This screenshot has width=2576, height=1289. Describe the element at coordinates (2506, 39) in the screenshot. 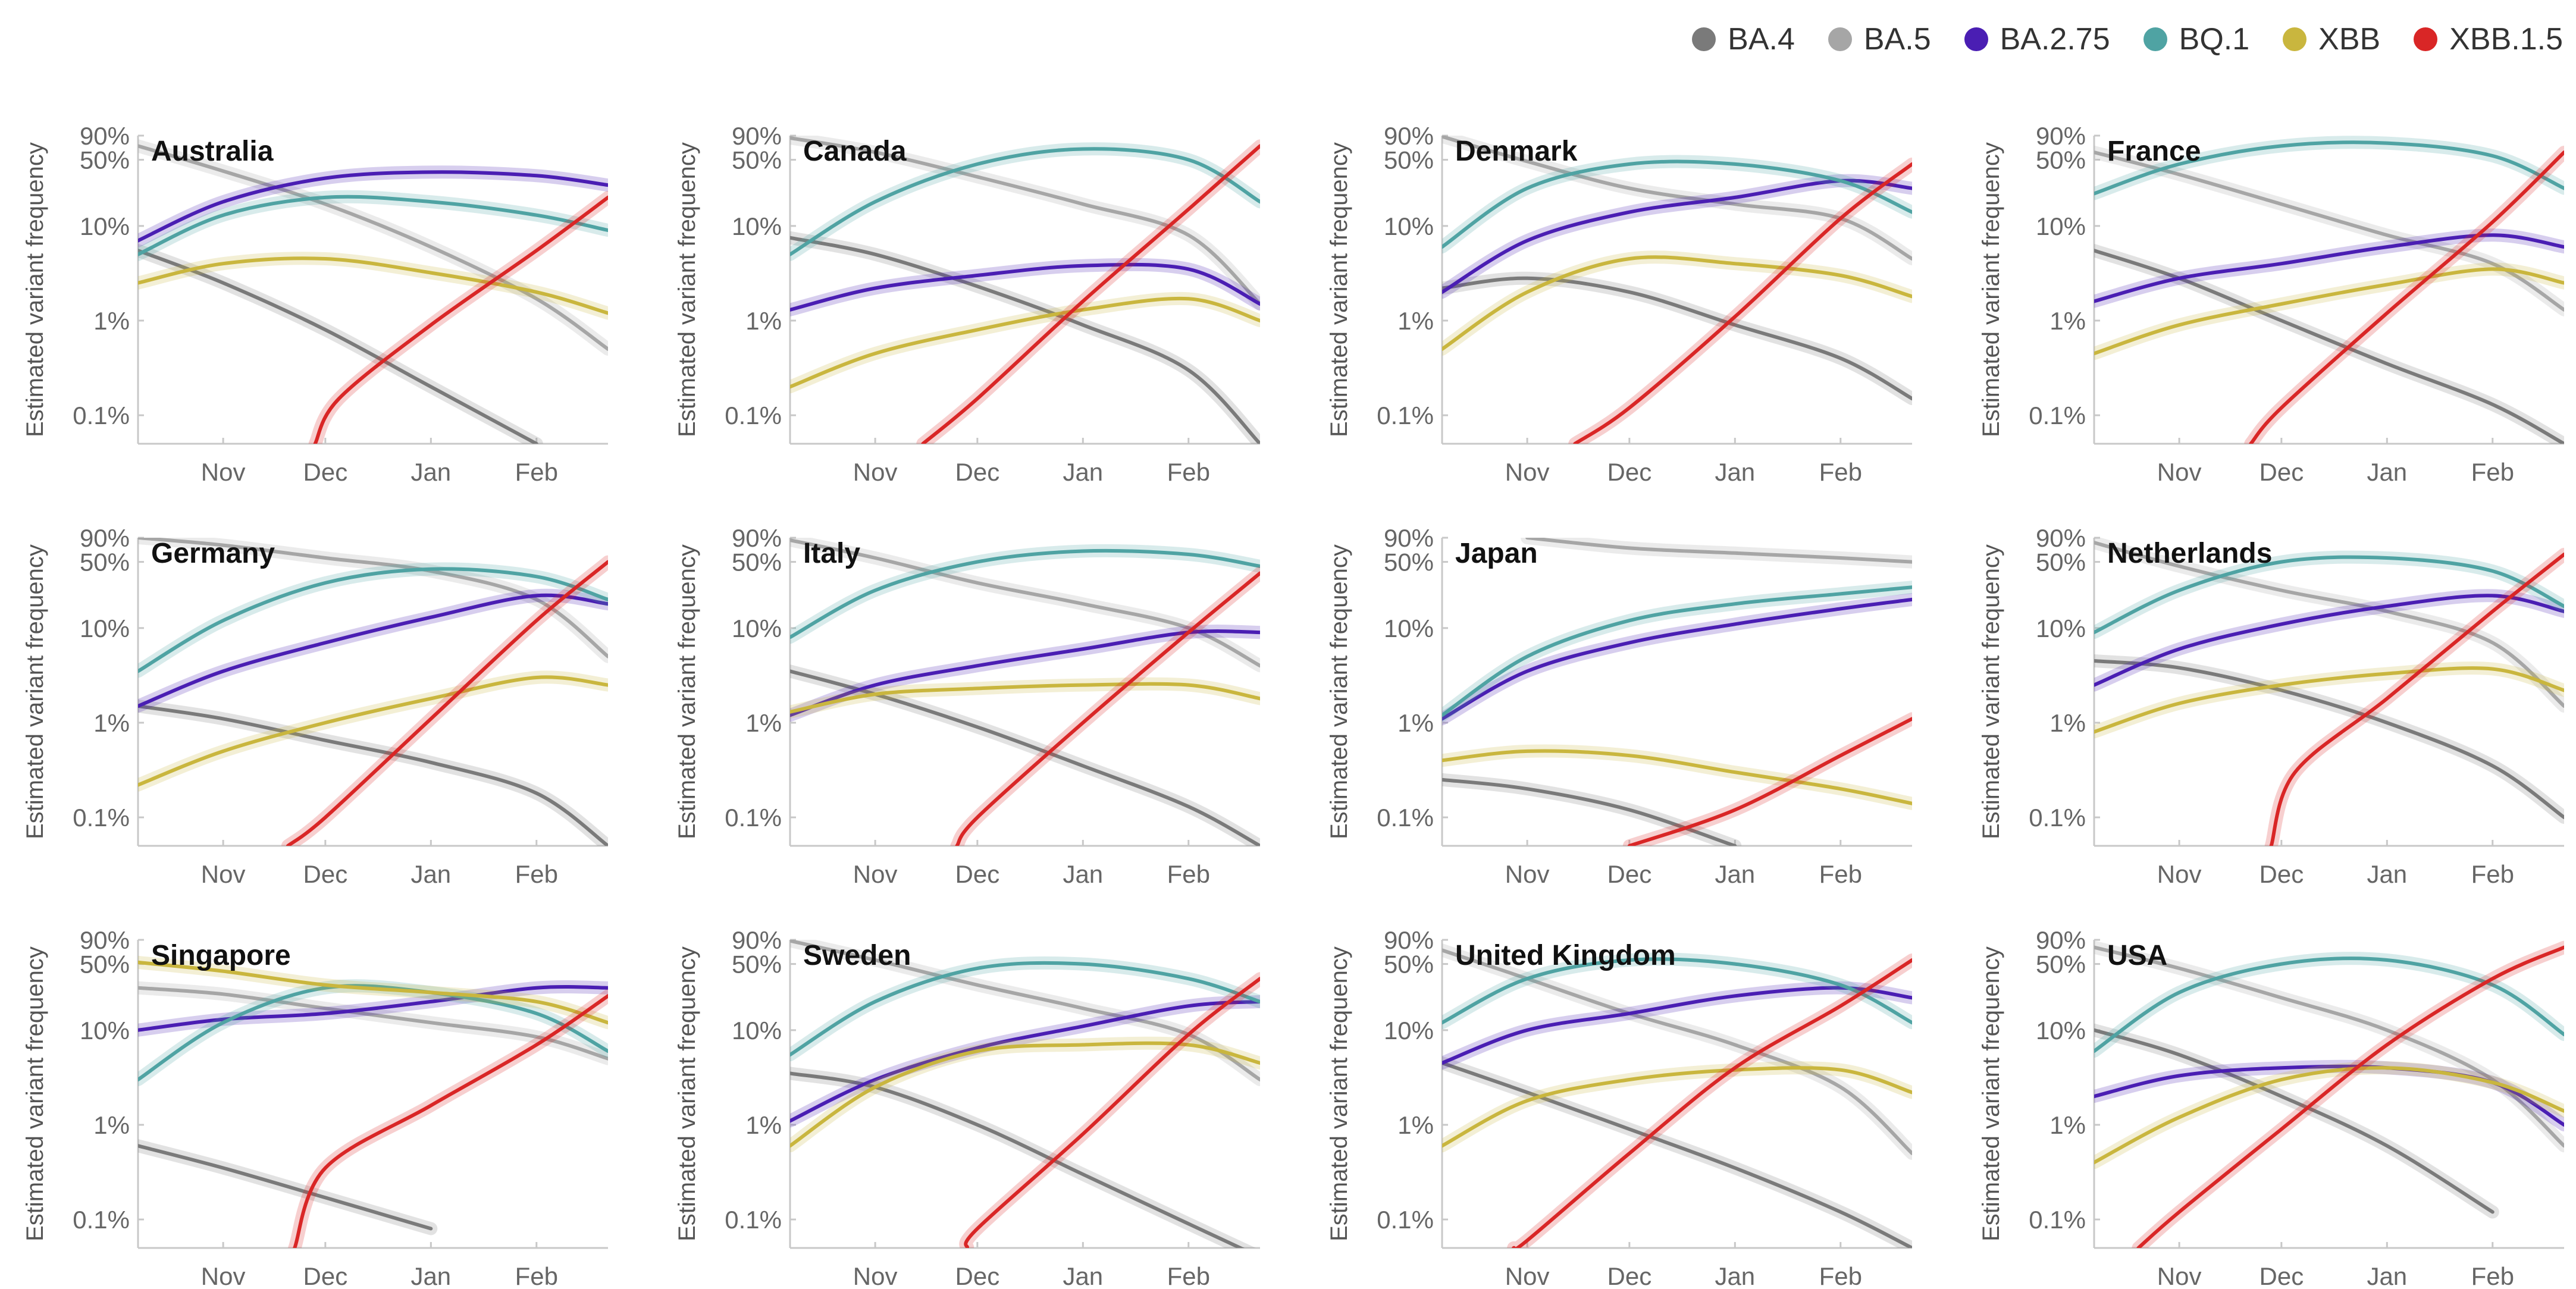

I see `legend-label: XBB.1.5` at that location.